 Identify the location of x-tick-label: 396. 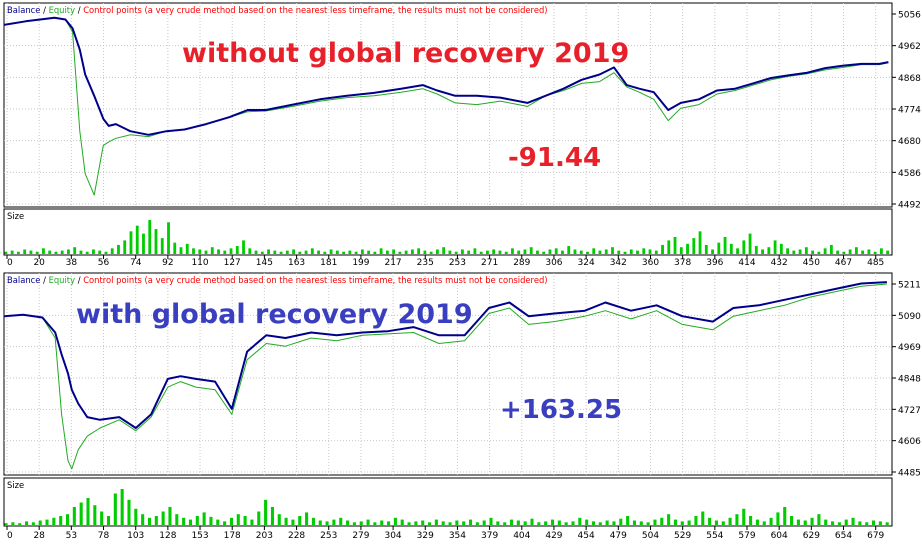
(714, 263).